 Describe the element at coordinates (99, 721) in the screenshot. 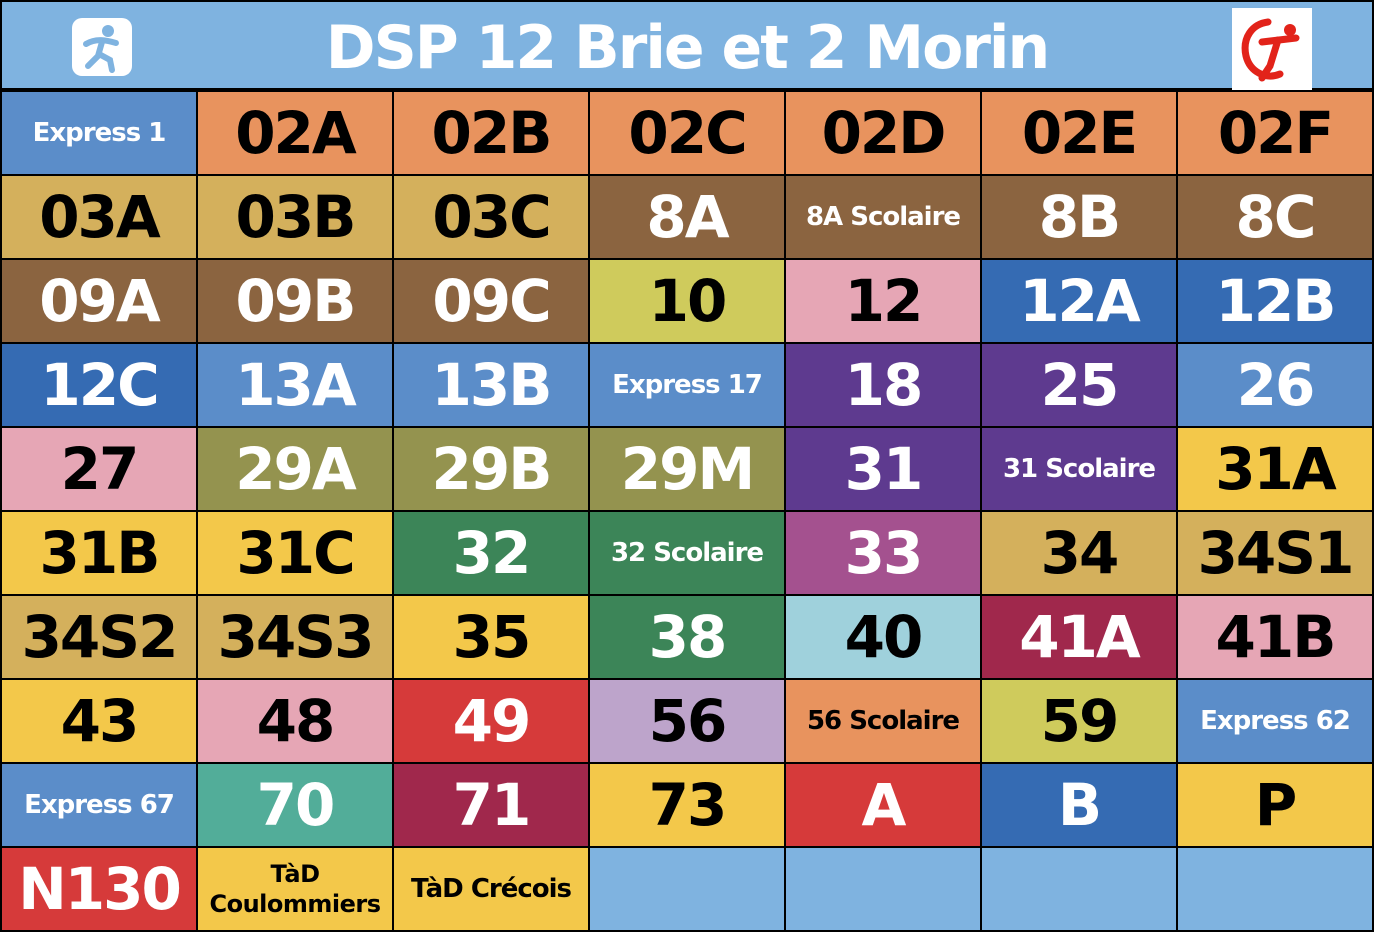

I see `route-tile: 43` at that location.